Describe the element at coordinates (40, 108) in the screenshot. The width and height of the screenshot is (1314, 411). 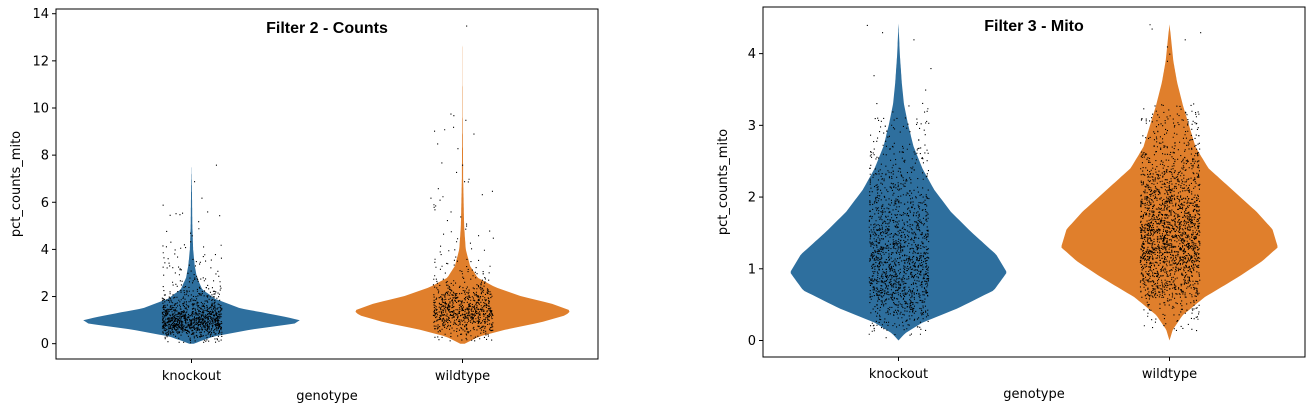
I see `y-tick-label: 10` at that location.